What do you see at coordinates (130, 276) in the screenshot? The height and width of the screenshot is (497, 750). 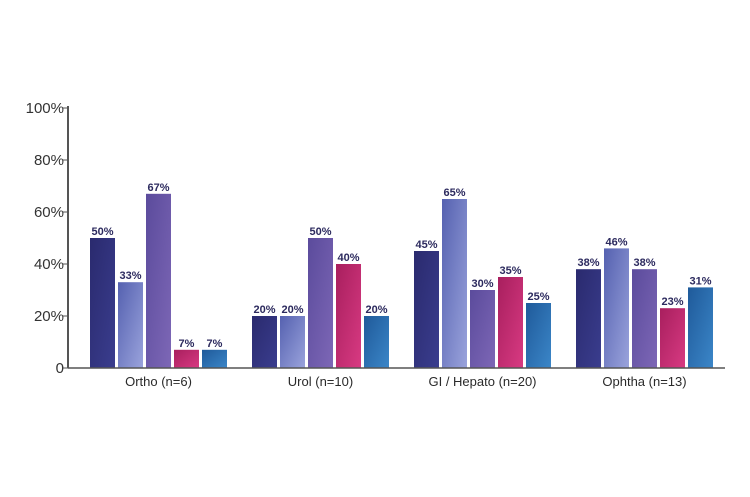 I see `data-label: 33%` at bounding box center [130, 276].